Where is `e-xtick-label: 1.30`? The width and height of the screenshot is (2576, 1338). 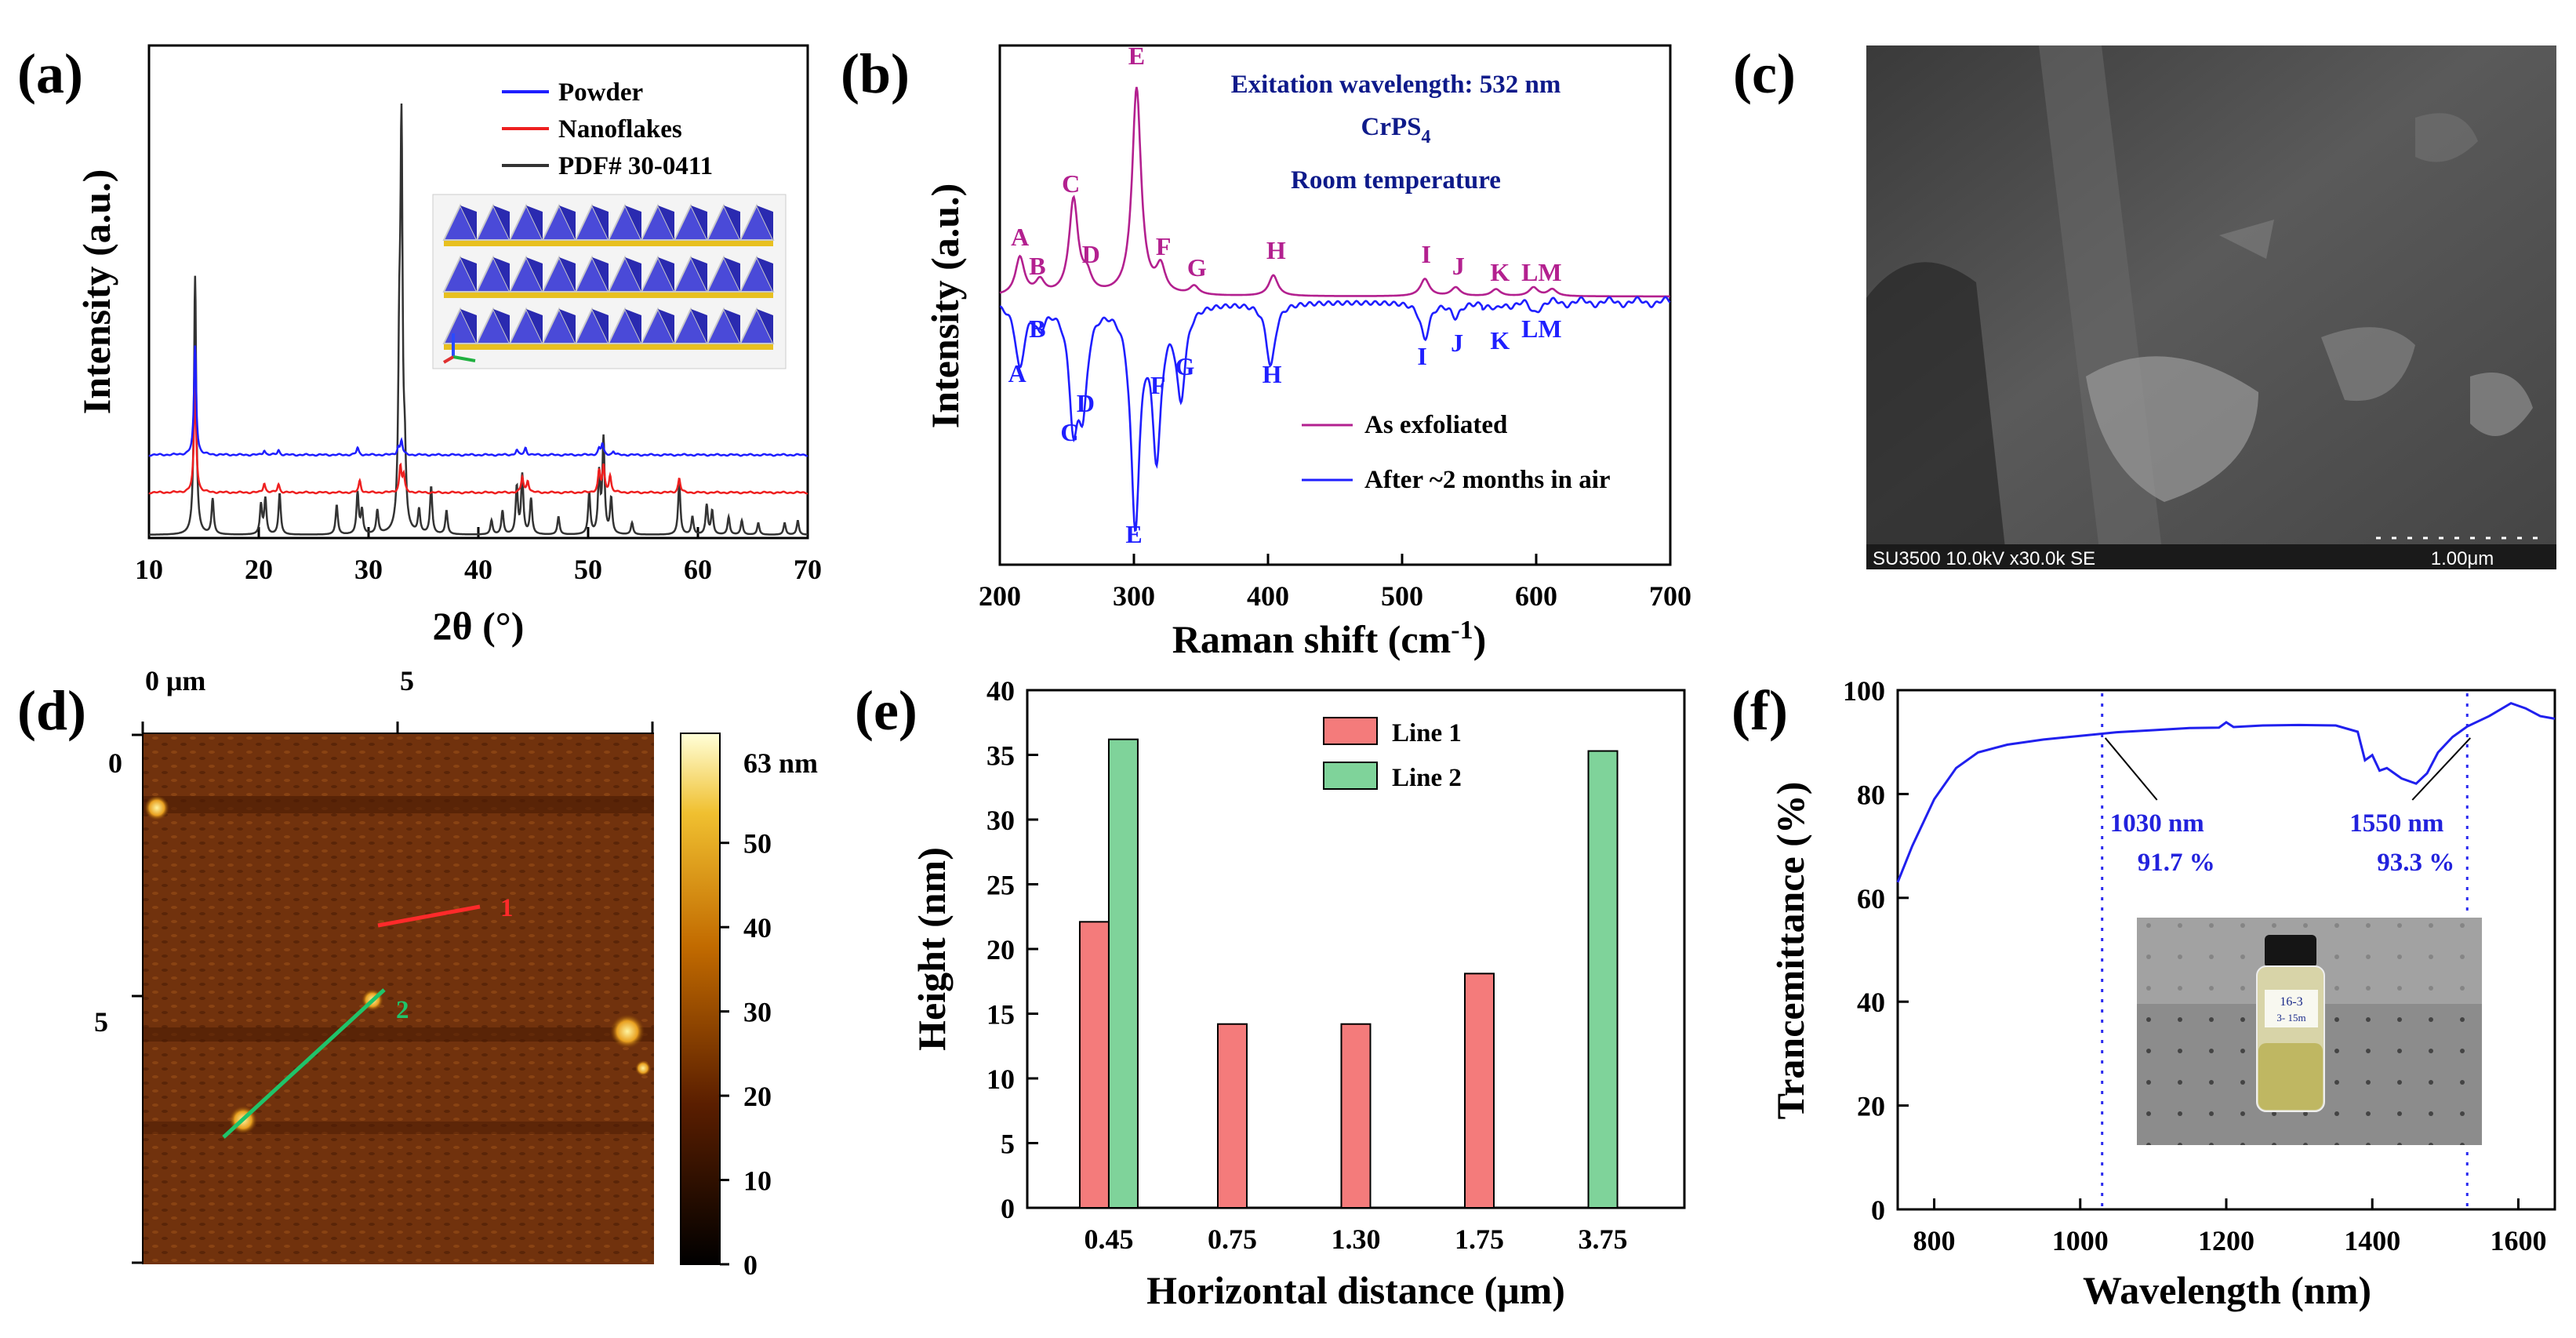 e-xtick-label: 1.30 is located at coordinates (1356, 1239).